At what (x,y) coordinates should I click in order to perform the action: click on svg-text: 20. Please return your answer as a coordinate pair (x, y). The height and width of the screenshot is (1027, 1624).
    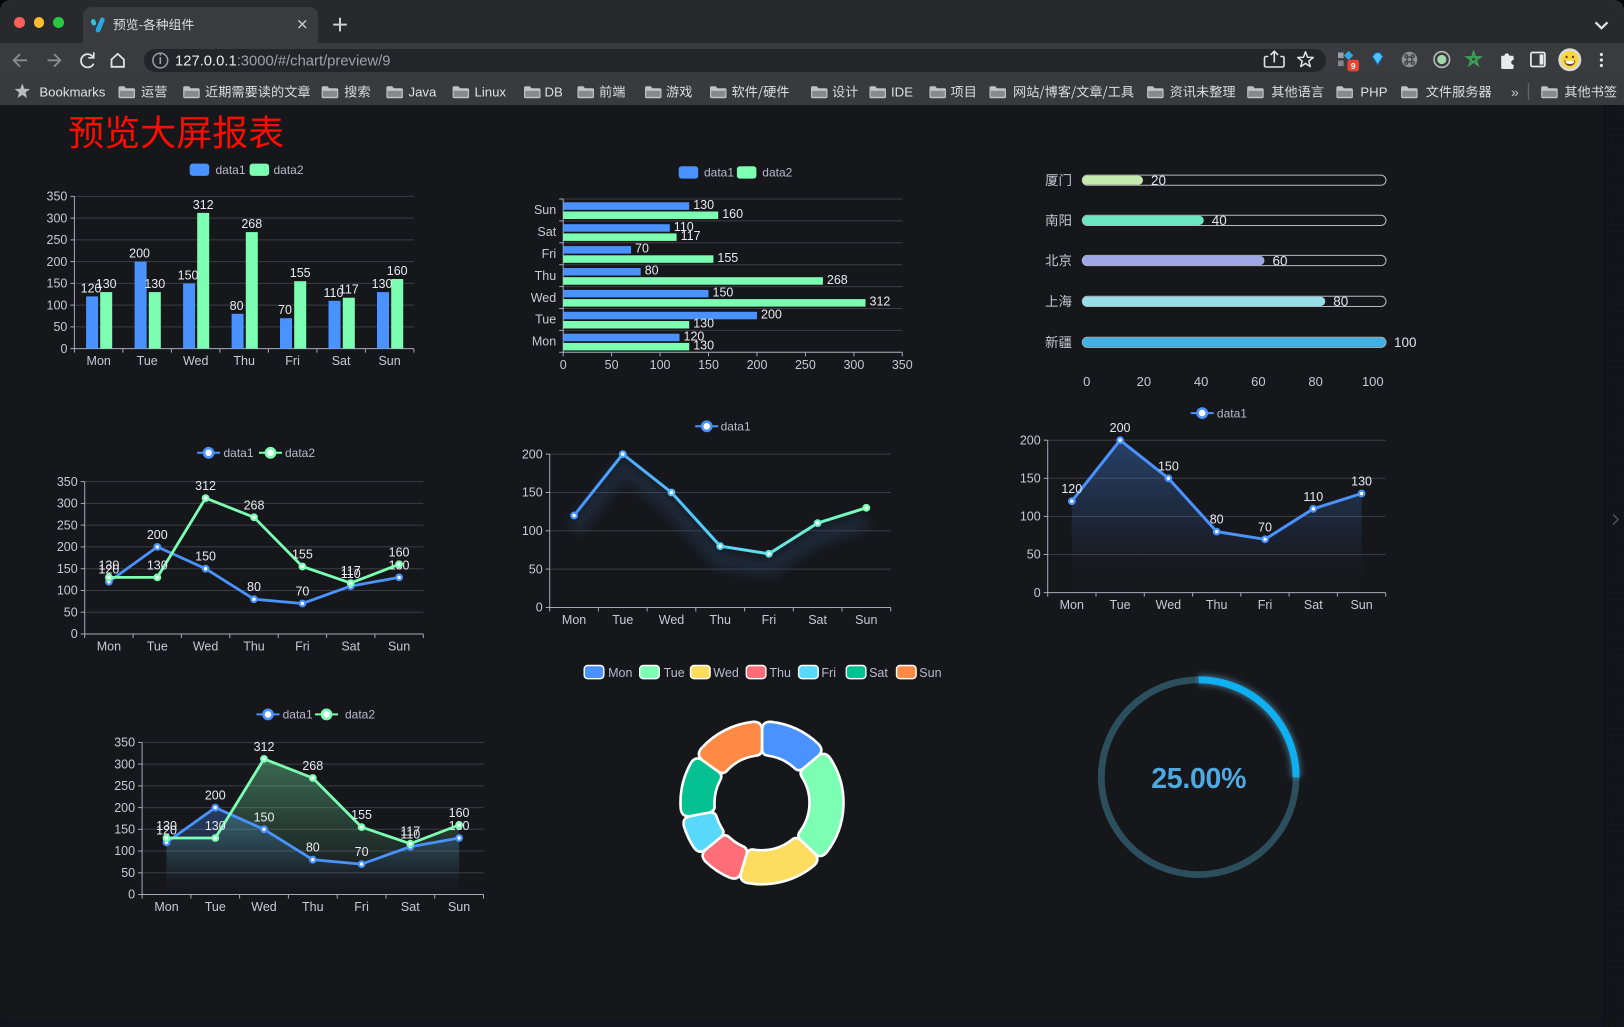
    Looking at the image, I should click on (1158, 180).